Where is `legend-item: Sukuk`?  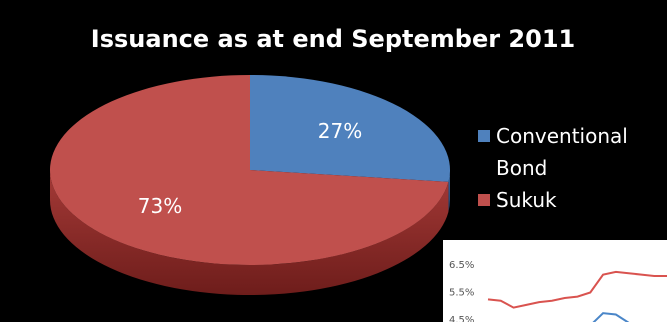
legend-item: Sukuk is located at coordinates (553, 200).